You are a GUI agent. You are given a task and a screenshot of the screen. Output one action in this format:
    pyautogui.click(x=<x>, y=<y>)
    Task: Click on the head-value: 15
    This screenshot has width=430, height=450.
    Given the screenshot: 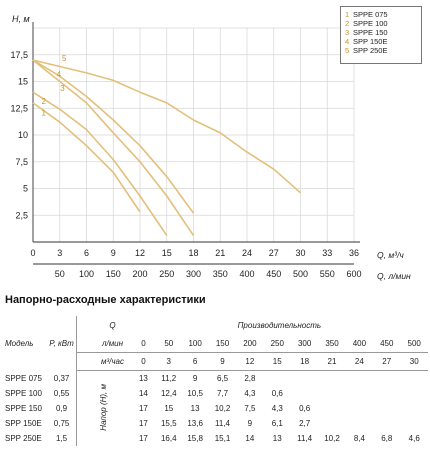 What is the action you would take?
    pyautogui.click(x=169, y=408)
    